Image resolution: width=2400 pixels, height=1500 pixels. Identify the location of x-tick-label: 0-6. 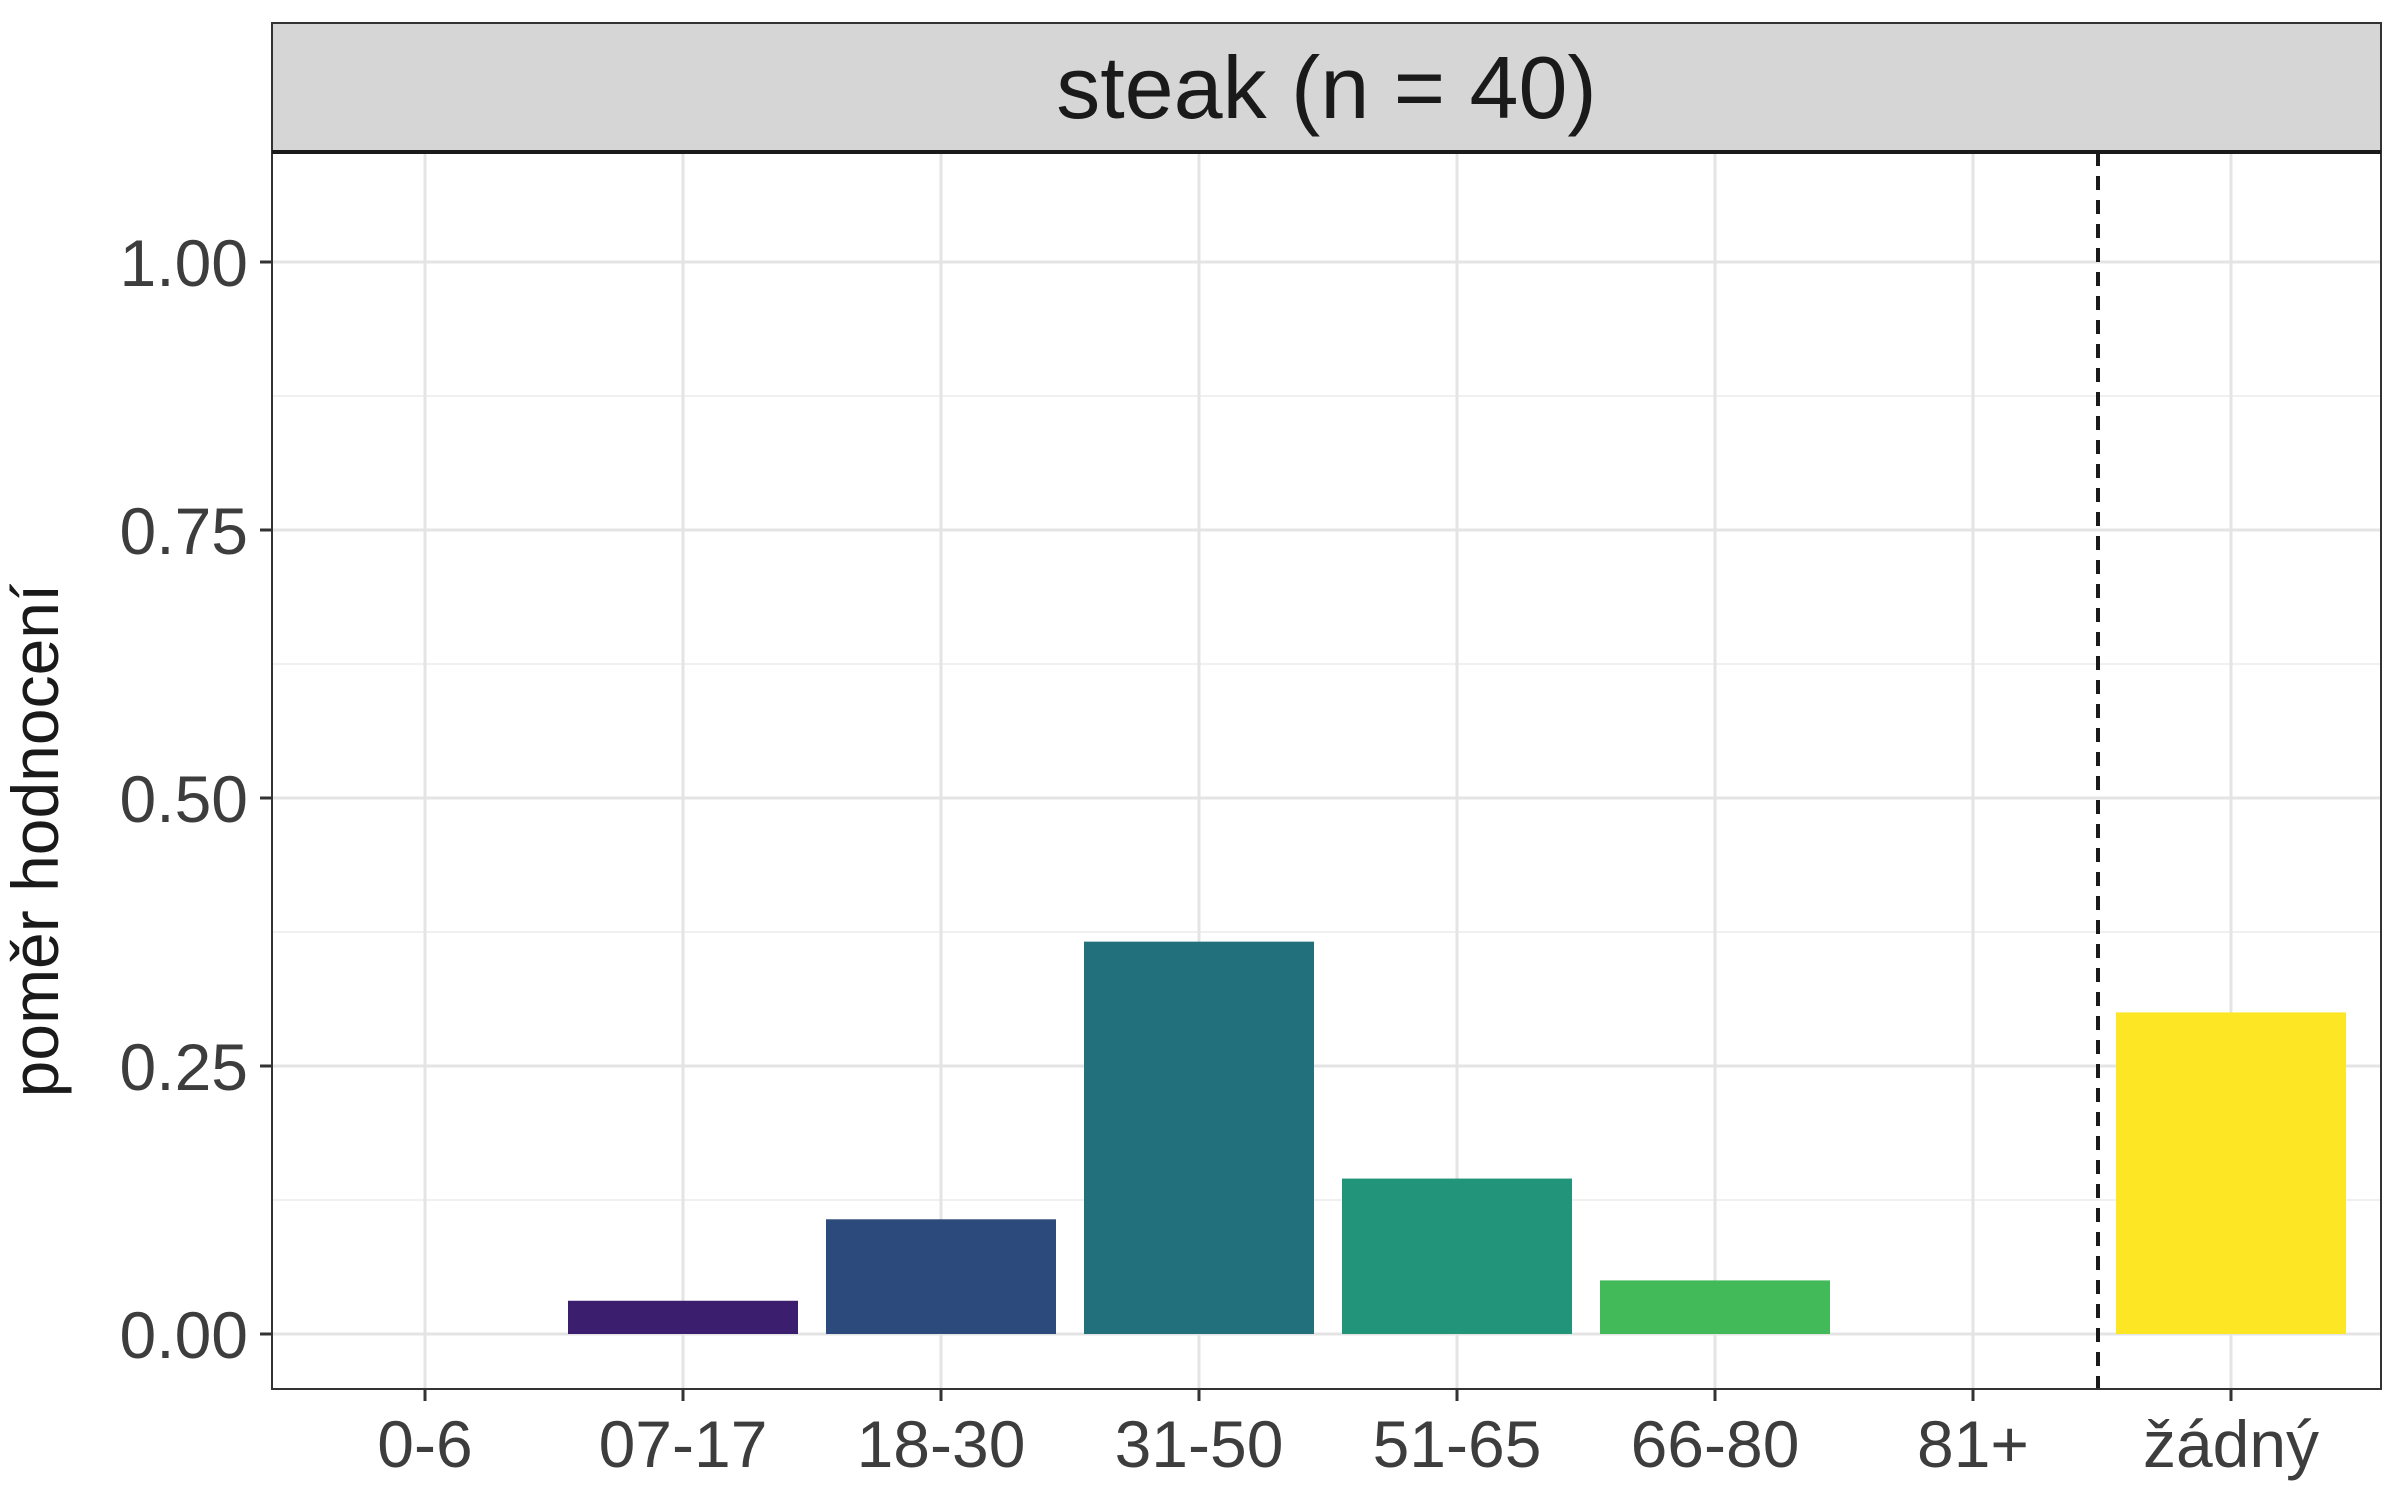
(424, 1444).